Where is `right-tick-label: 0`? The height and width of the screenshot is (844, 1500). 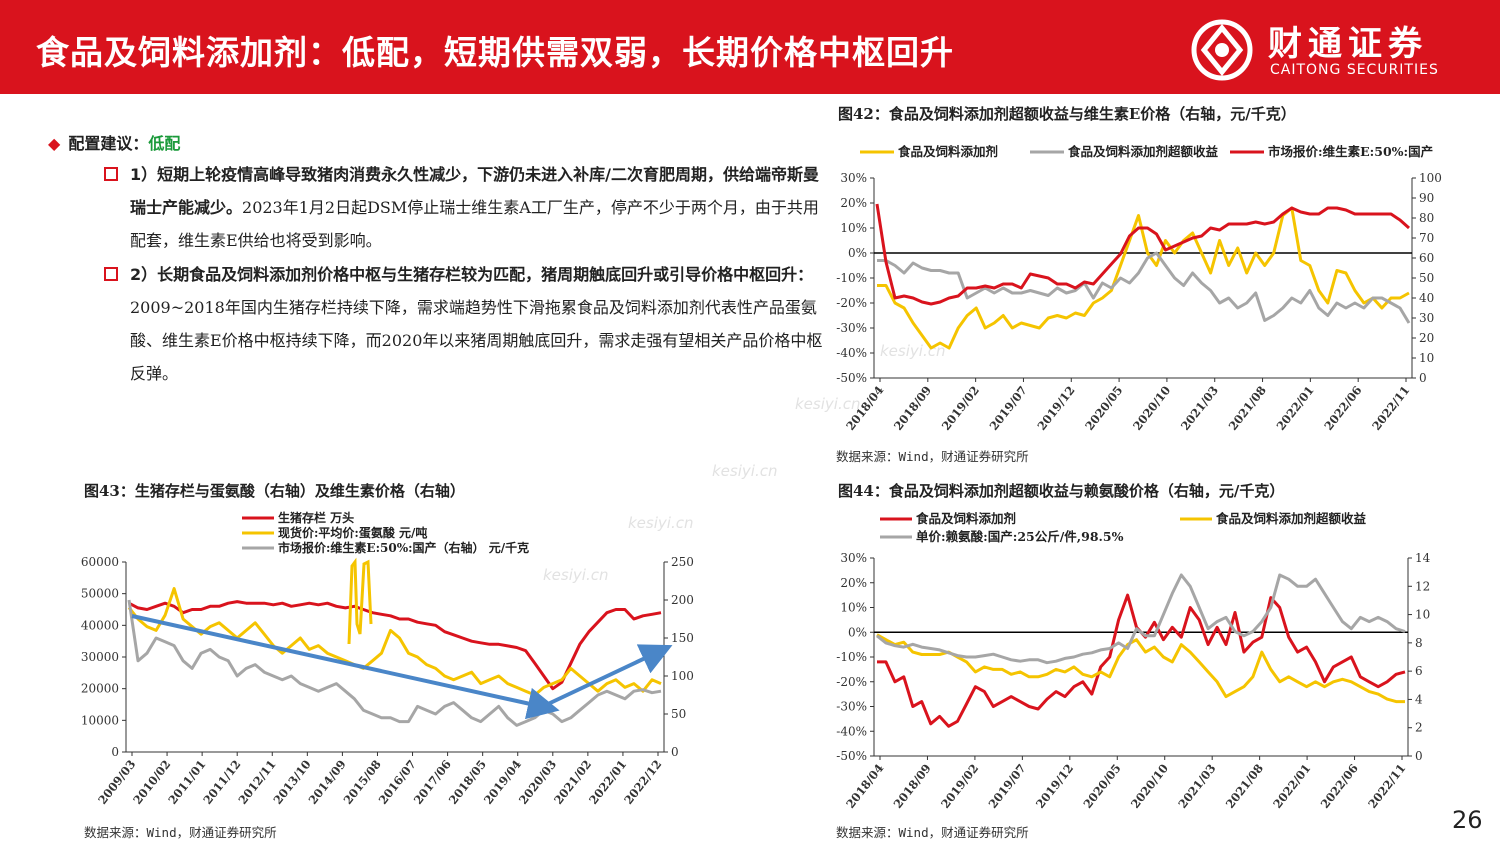 right-tick-label: 0 is located at coordinates (675, 752).